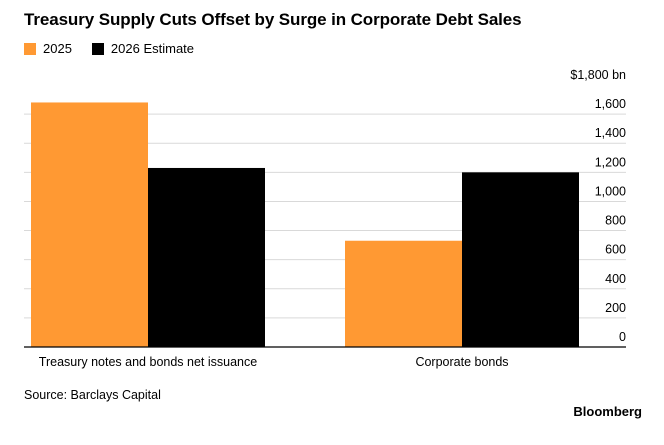 This screenshot has height=445, width=664. I want to click on y-tick-label: 0, so click(622, 337).